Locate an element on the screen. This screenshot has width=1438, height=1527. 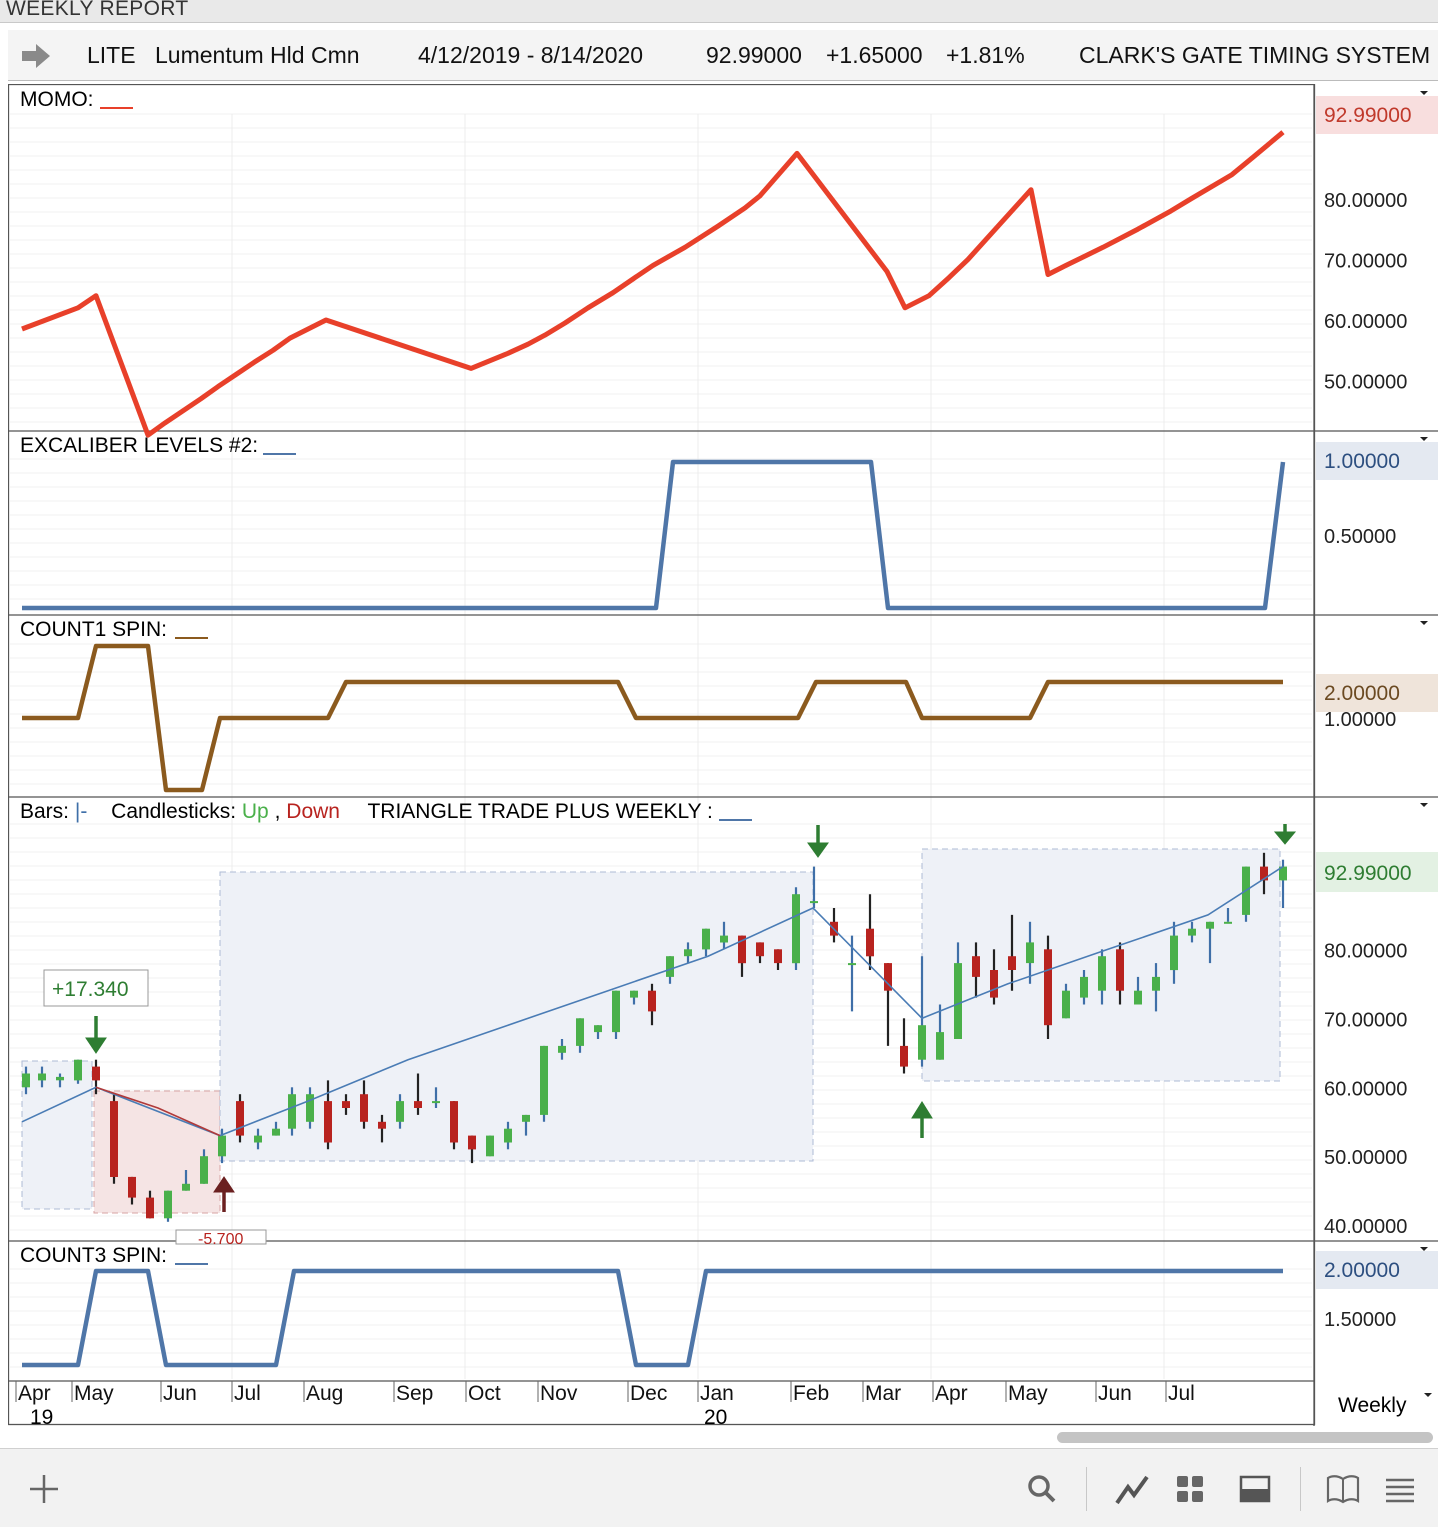
candles-label: Candlesticks: is located at coordinates (173, 811).